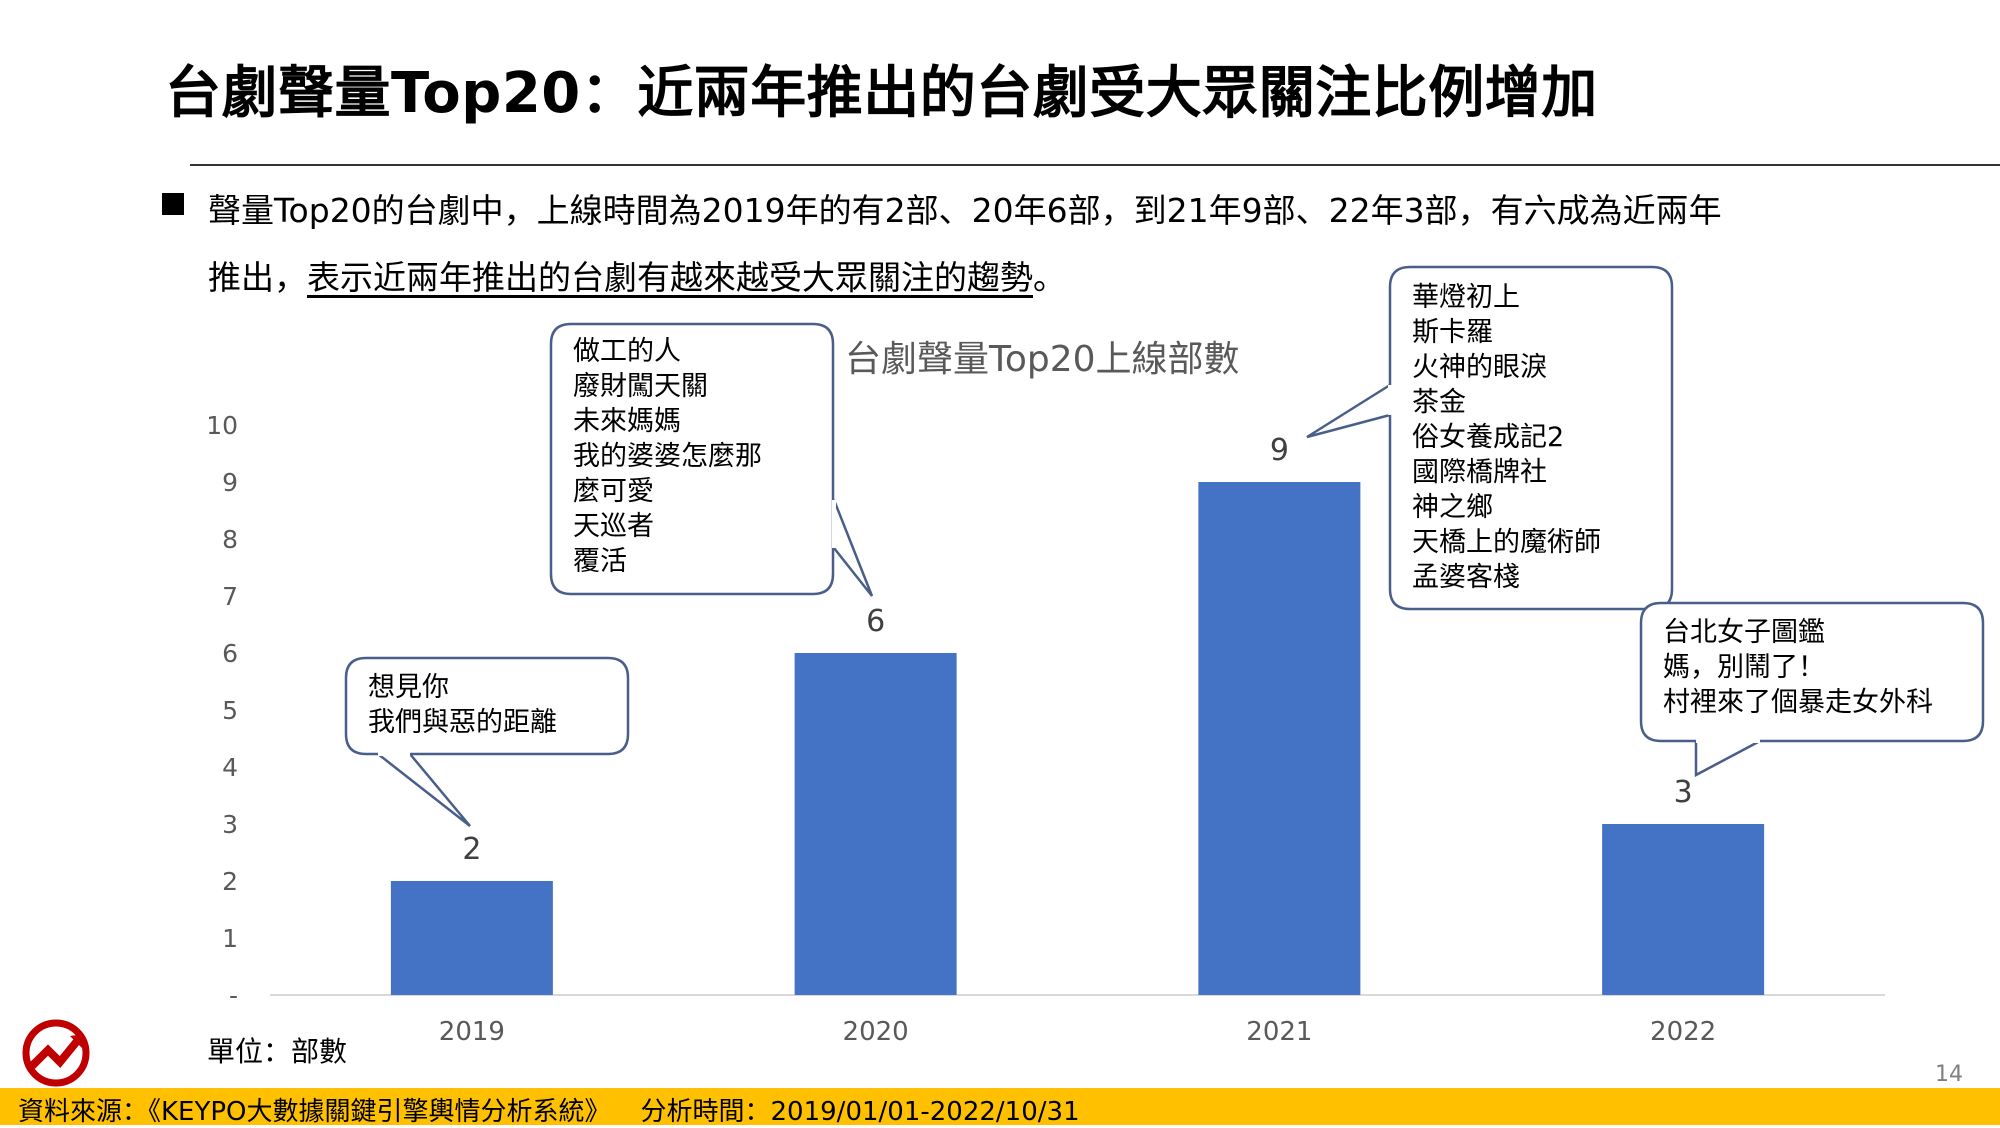 This screenshot has height=1128, width=2000. I want to click on y-tick-label: 2, so click(230, 881).